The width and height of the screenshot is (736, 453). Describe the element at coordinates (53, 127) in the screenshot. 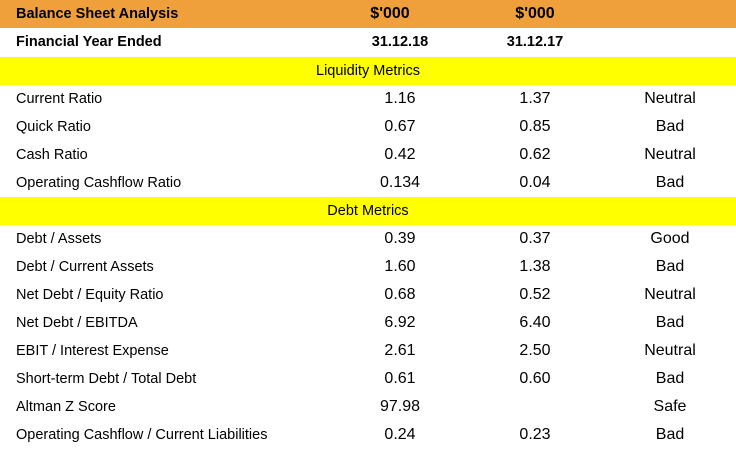

I see `metric-label: Quick Ratio` at that location.